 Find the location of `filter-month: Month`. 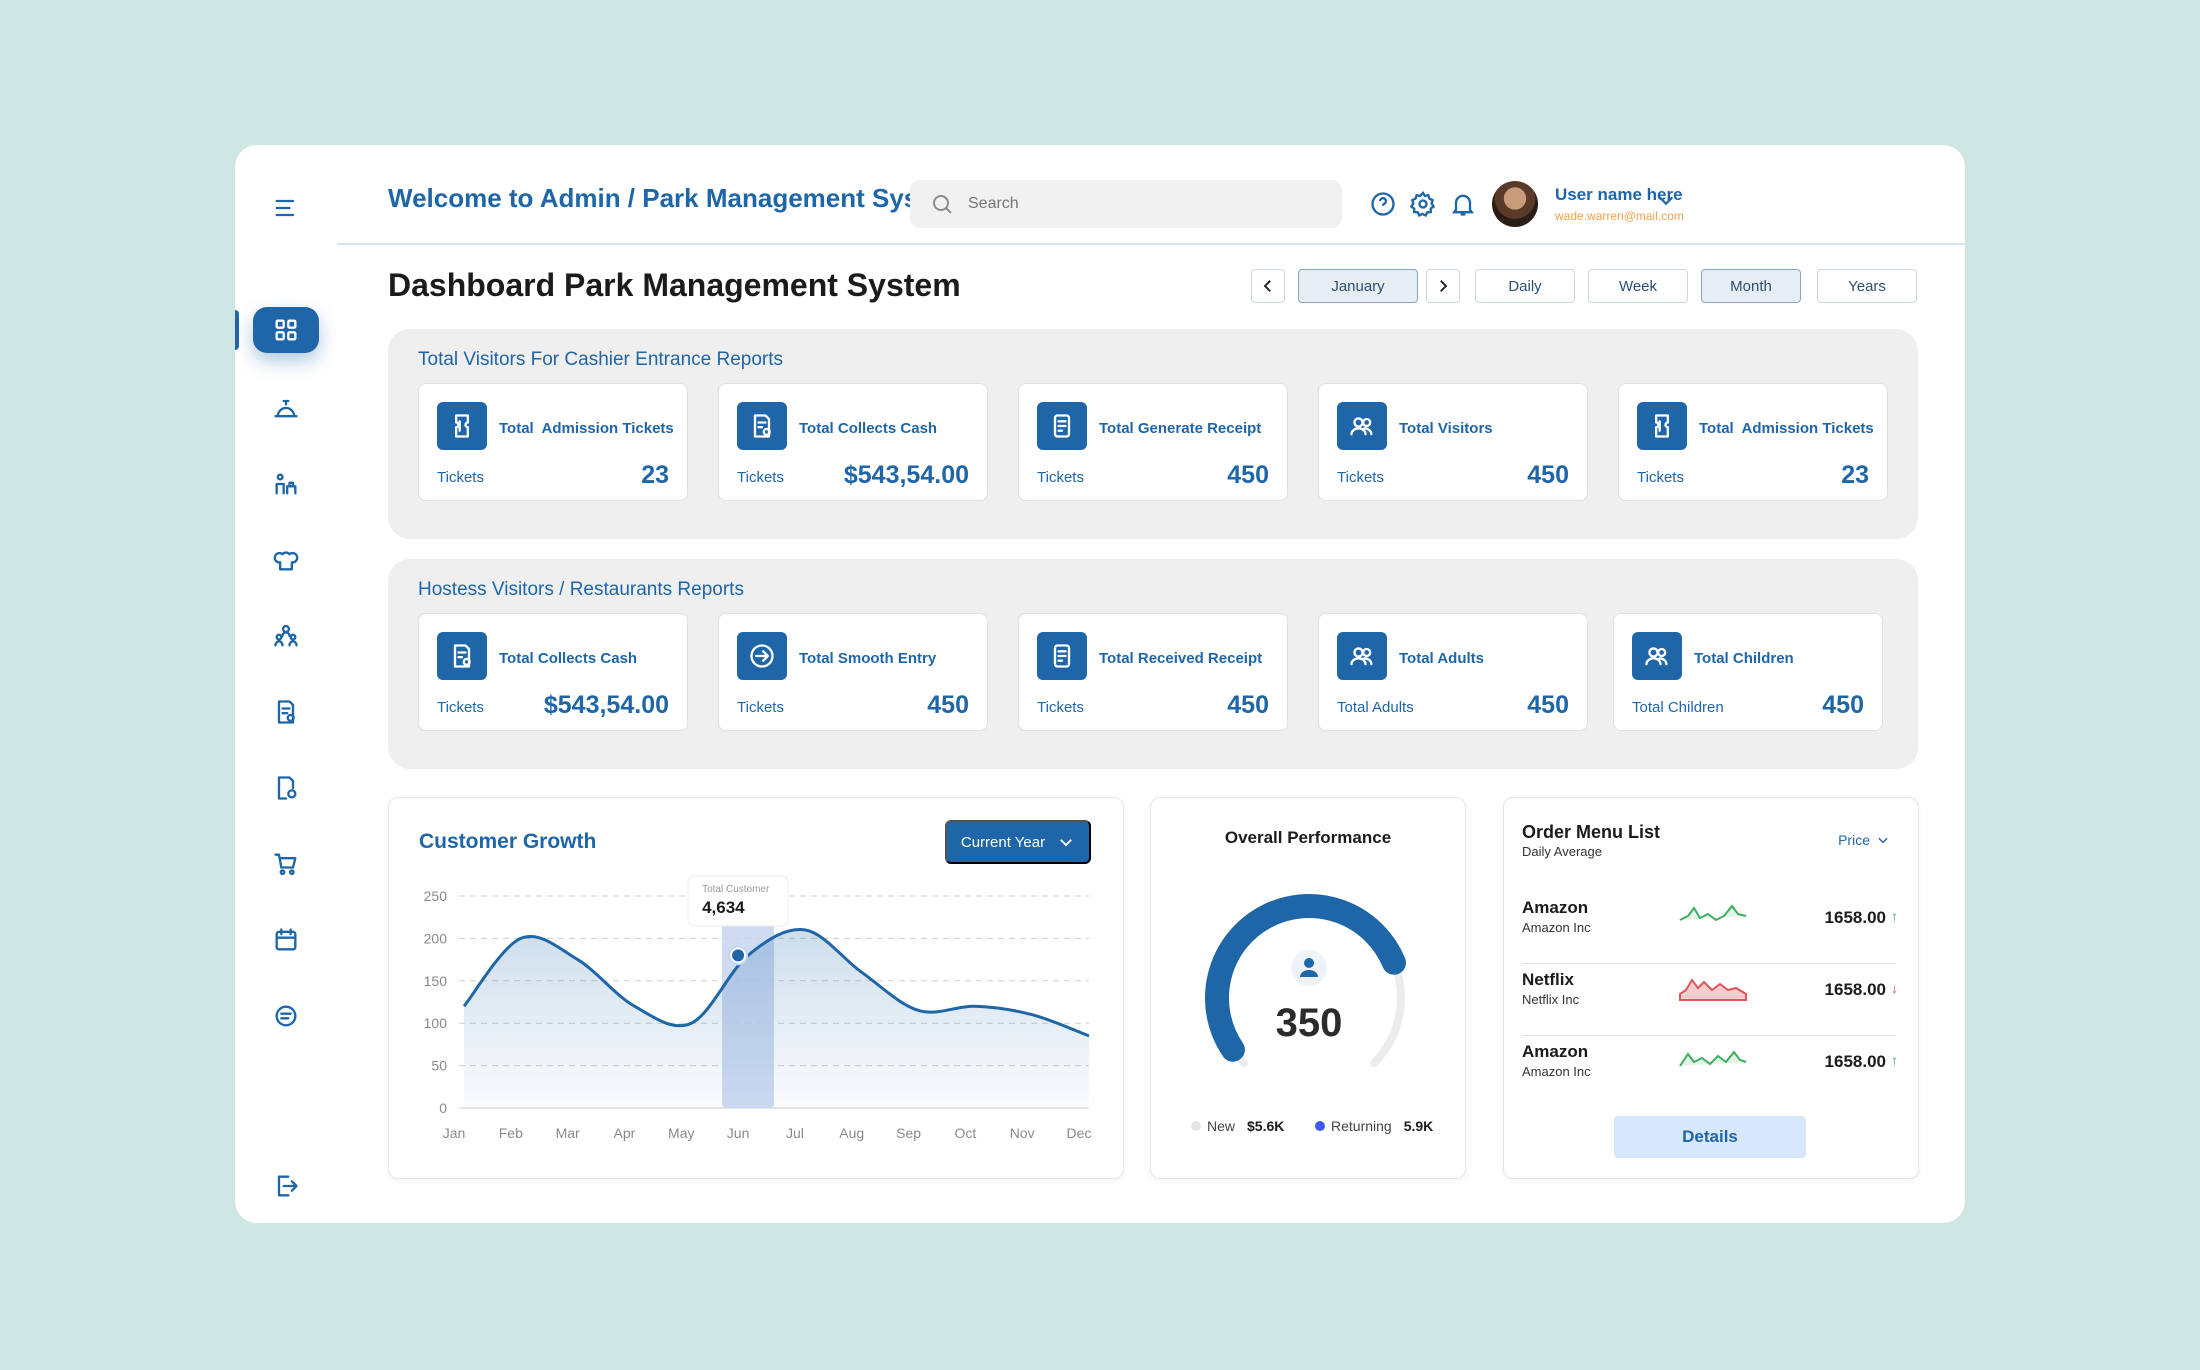

filter-month: Month is located at coordinates (1751, 286).